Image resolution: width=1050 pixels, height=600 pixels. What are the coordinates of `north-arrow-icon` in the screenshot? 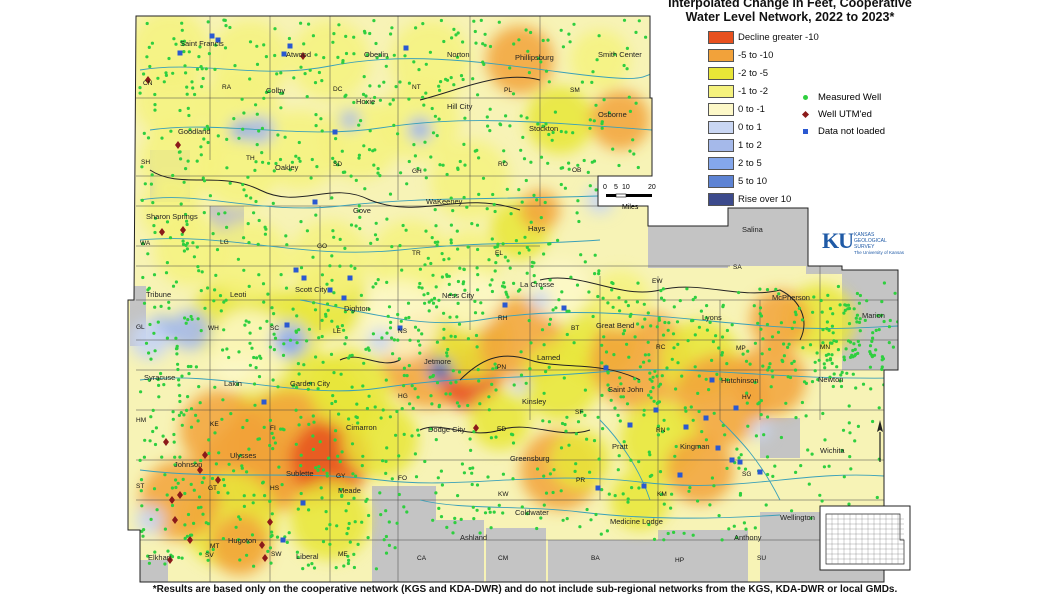 It's located at (880, 441).